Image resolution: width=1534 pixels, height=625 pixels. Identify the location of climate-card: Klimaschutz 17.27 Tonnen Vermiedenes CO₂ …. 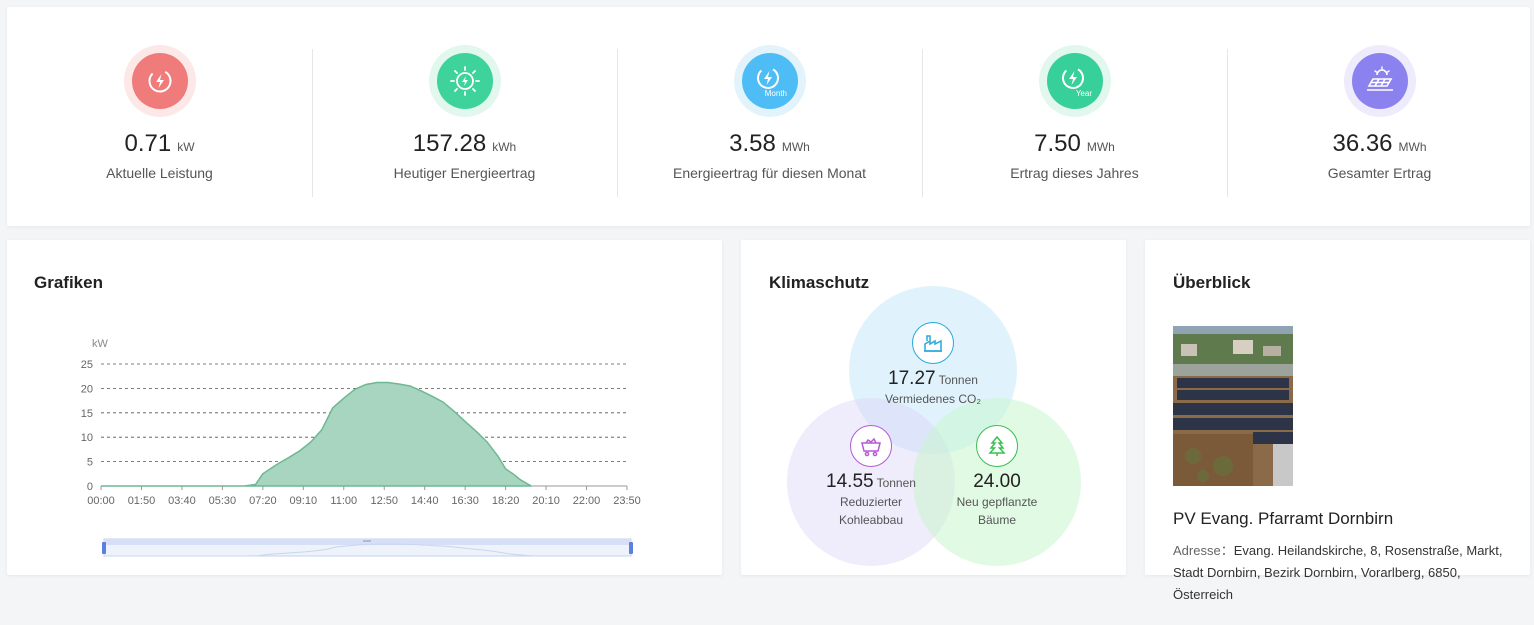
(933, 407).